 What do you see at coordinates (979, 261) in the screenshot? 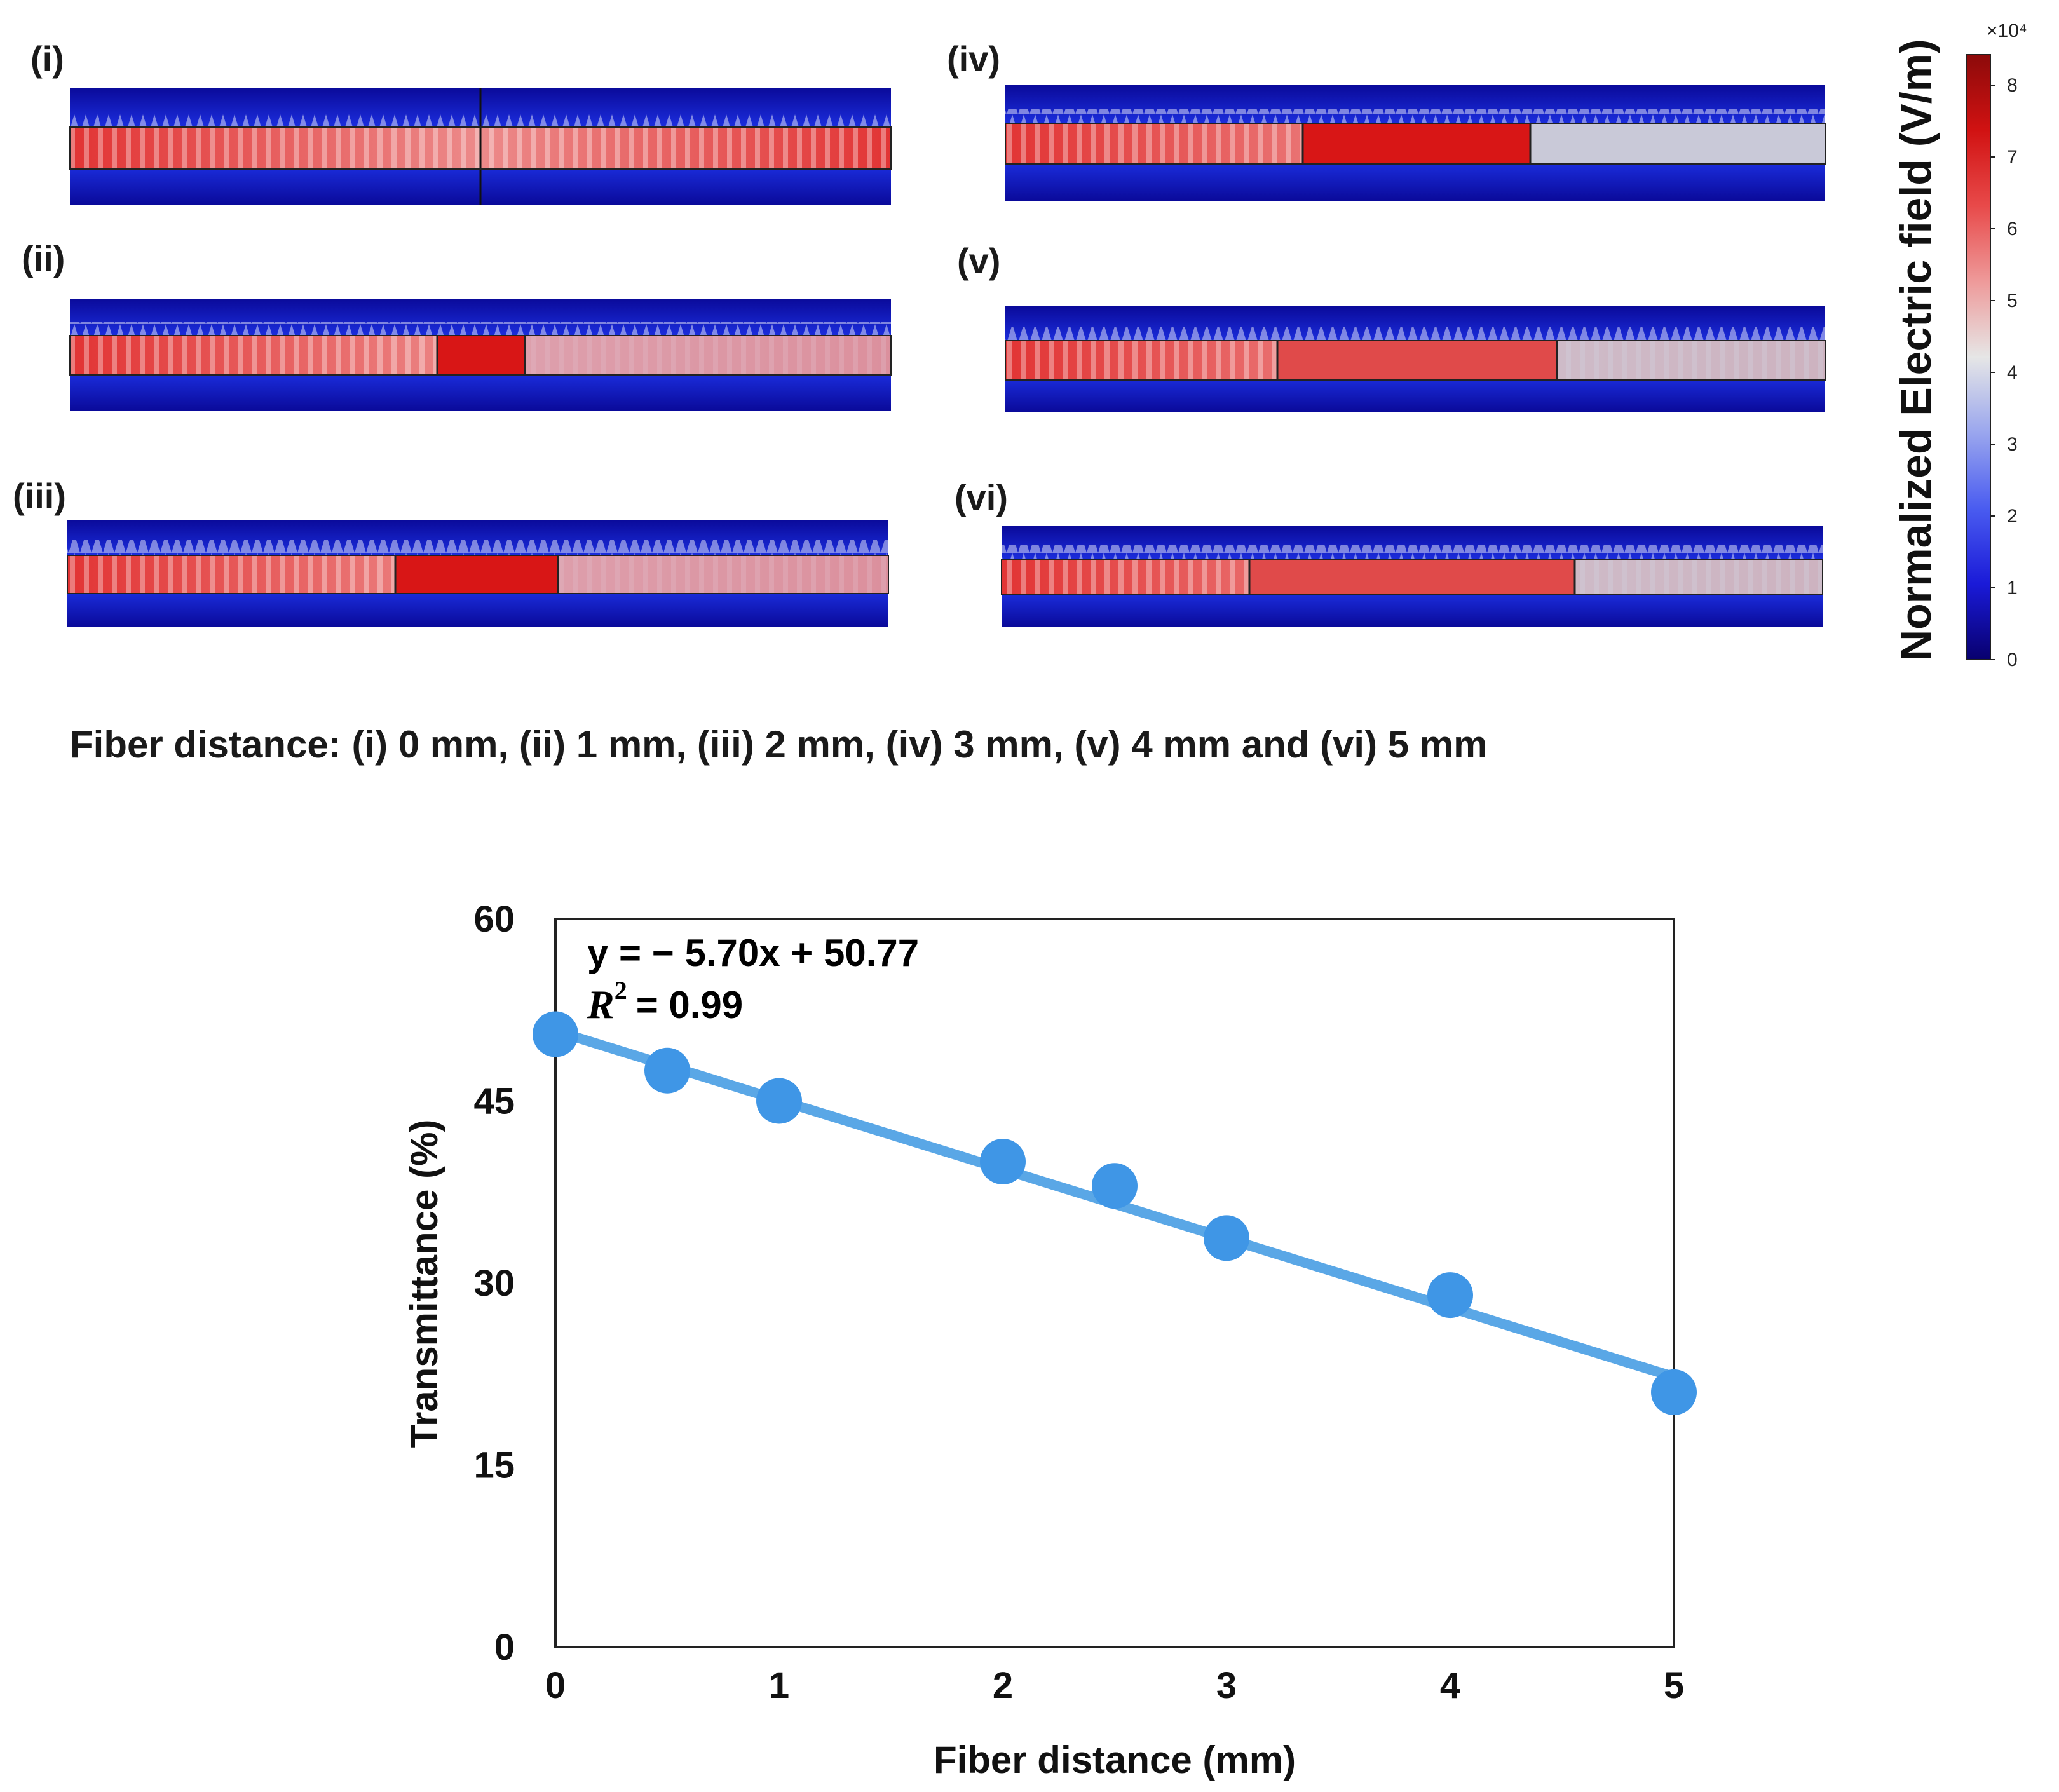
I see `panel-label: (v)` at bounding box center [979, 261].